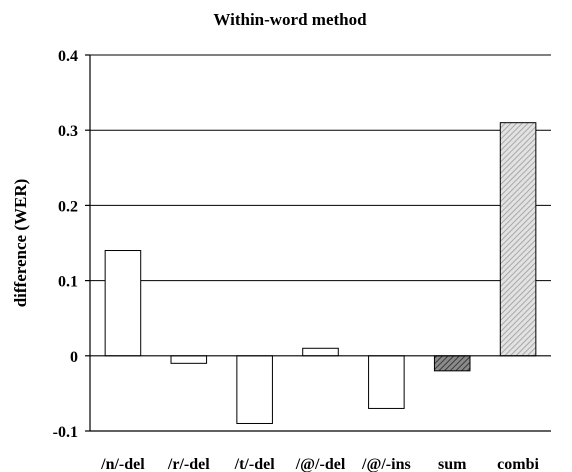 This screenshot has width=572, height=472. Describe the element at coordinates (68, 206) in the screenshot. I see `y-tick-label: 0.2` at that location.